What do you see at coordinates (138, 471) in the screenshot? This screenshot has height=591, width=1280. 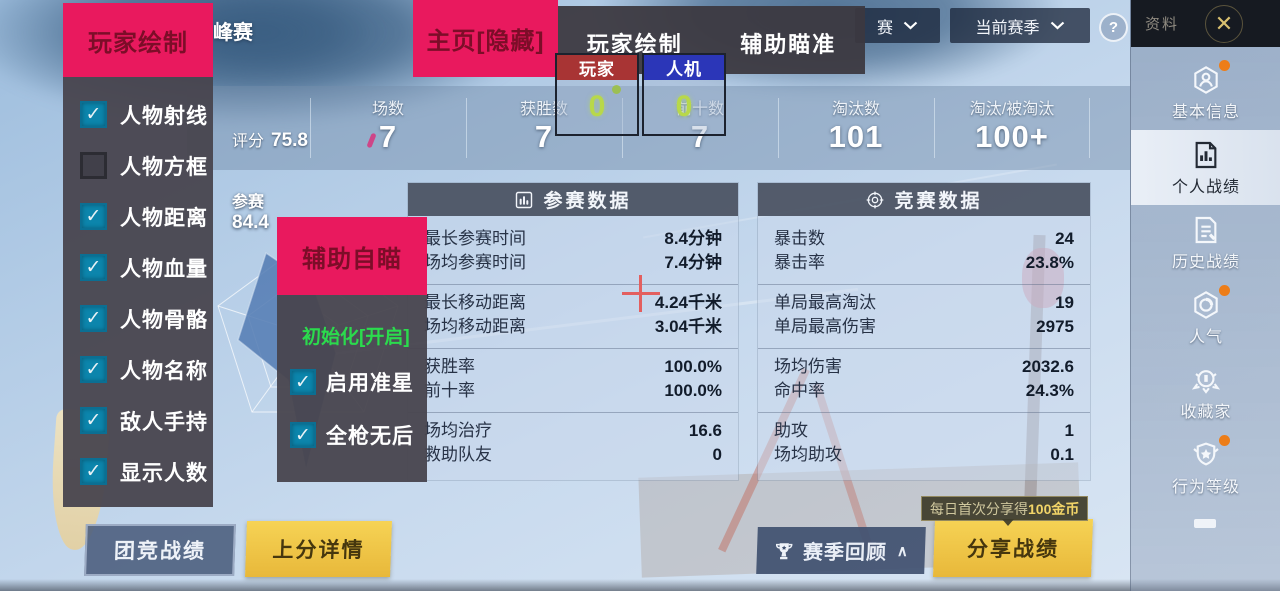 I see `esp-item-7: ✓ 显示人数` at bounding box center [138, 471].